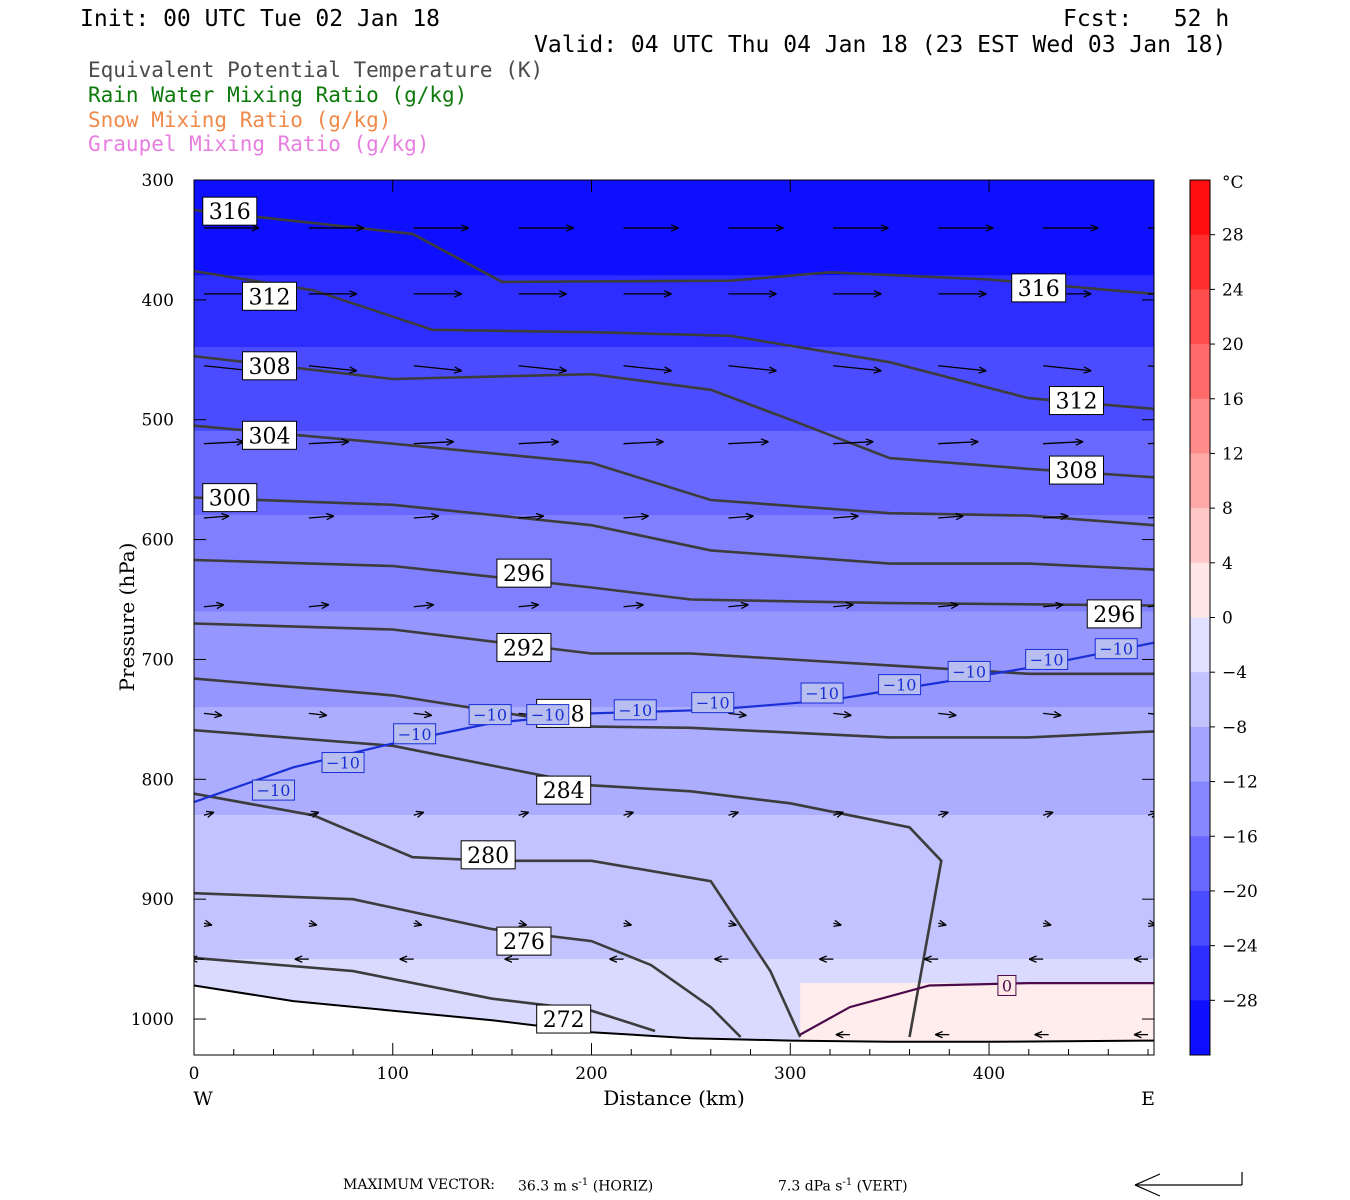 This screenshot has height=1200, width=1350. I want to click on reference-vector-icon, so click(1188, 1184).